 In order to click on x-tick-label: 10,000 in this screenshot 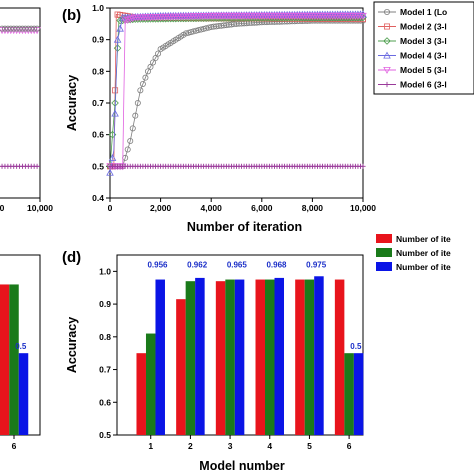, I will do `click(363, 208)`.